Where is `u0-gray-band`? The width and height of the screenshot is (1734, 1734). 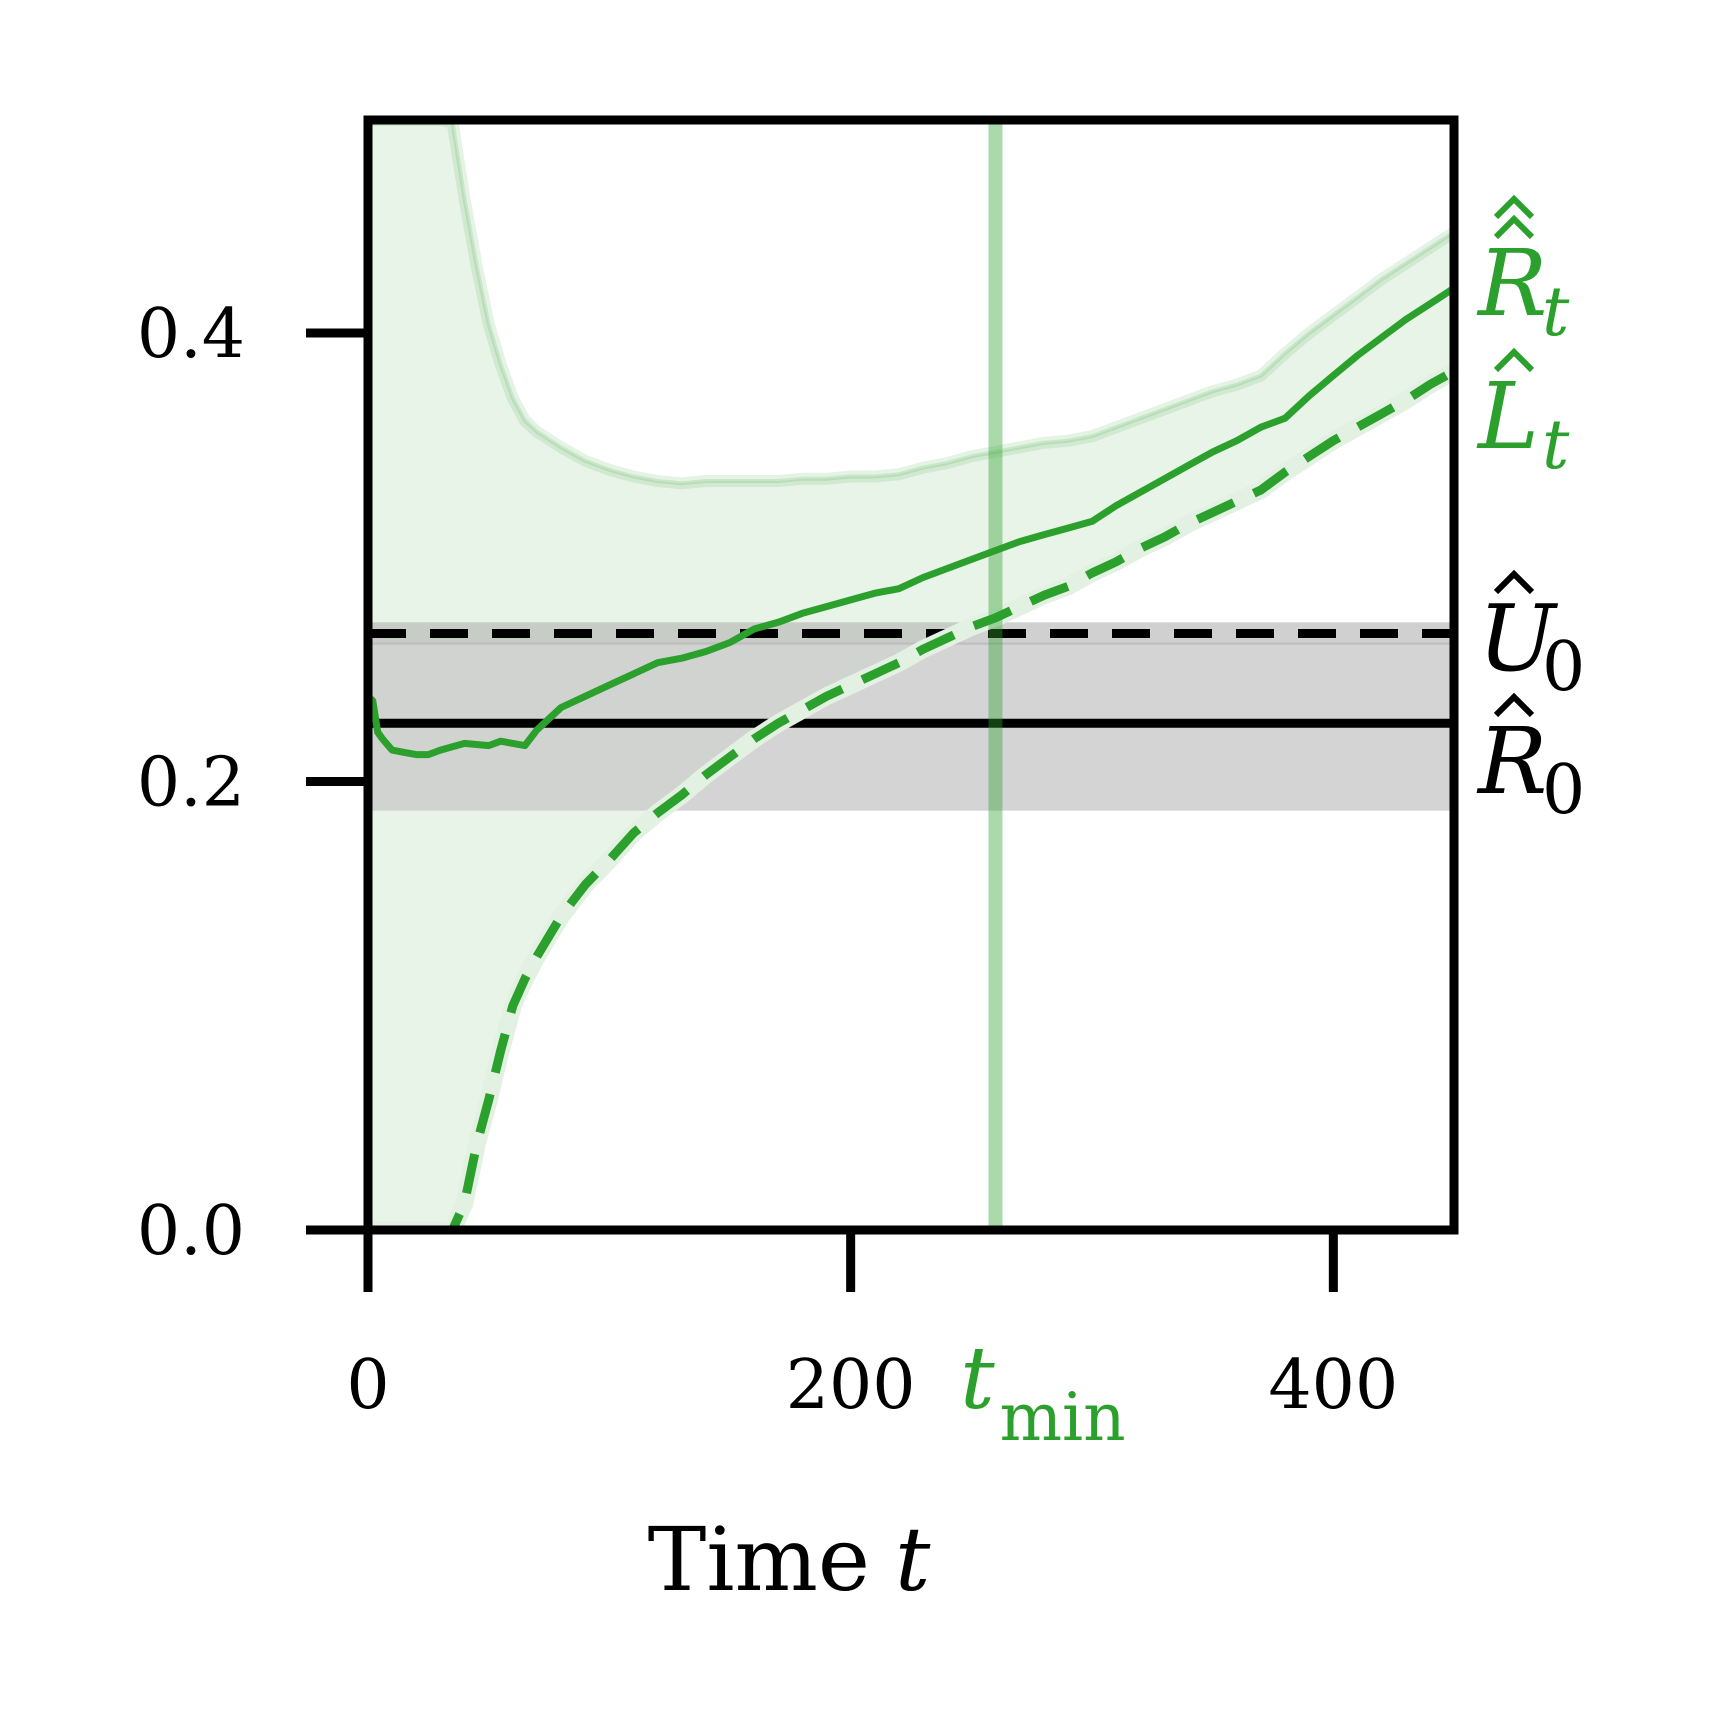
u0-gray-band is located at coordinates (911, 633).